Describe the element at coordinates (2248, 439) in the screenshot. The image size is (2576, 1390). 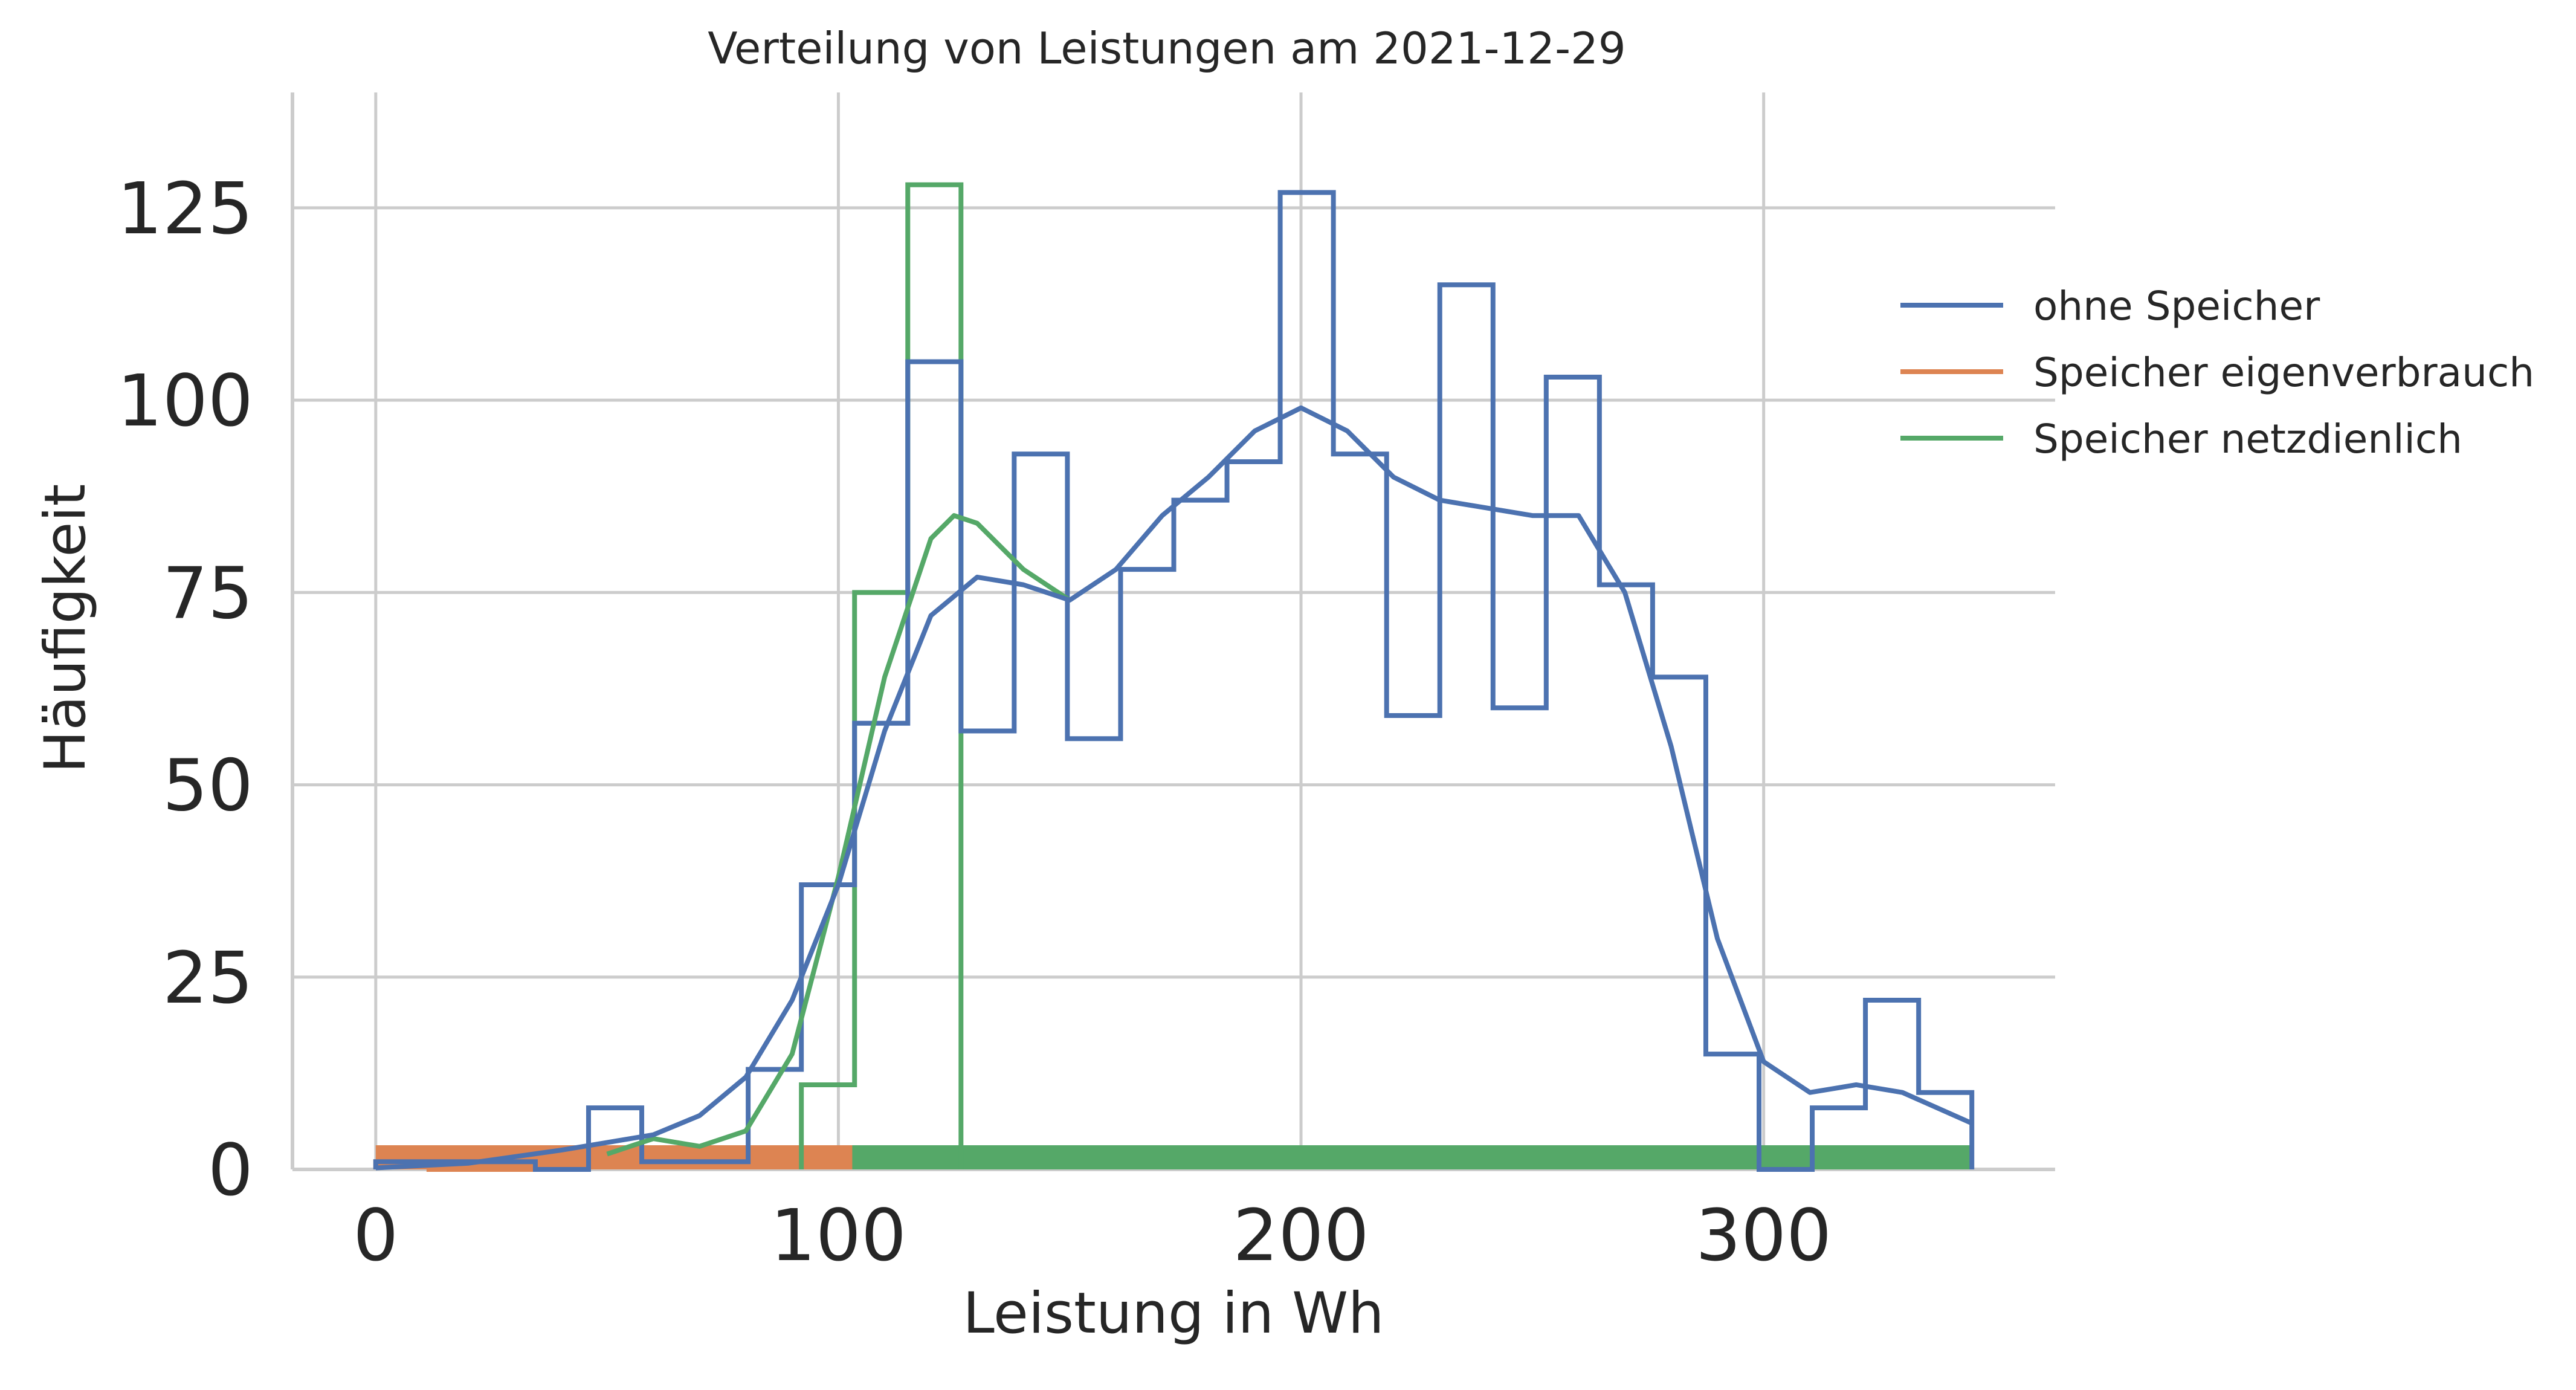
I see `legend-label: Speicher netzdienlich` at that location.